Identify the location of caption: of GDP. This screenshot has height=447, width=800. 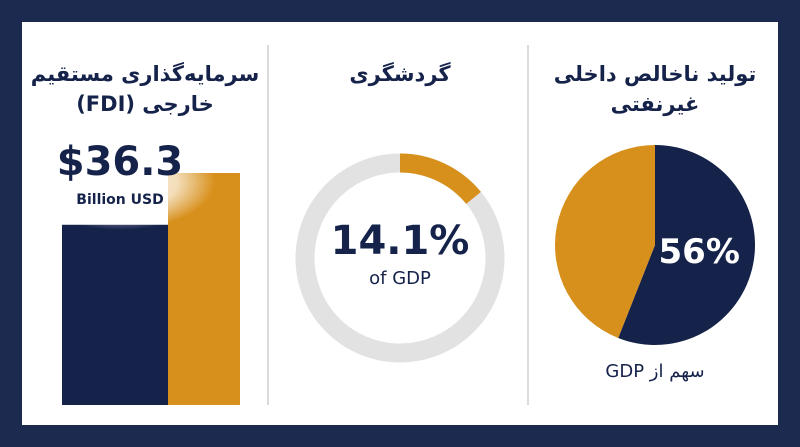
(400, 278).